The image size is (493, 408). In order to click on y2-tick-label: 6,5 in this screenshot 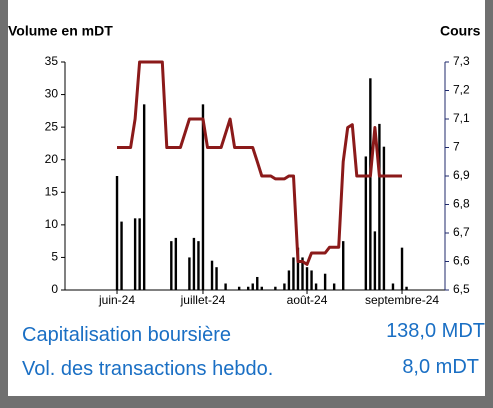, I will do `click(461, 289)`.